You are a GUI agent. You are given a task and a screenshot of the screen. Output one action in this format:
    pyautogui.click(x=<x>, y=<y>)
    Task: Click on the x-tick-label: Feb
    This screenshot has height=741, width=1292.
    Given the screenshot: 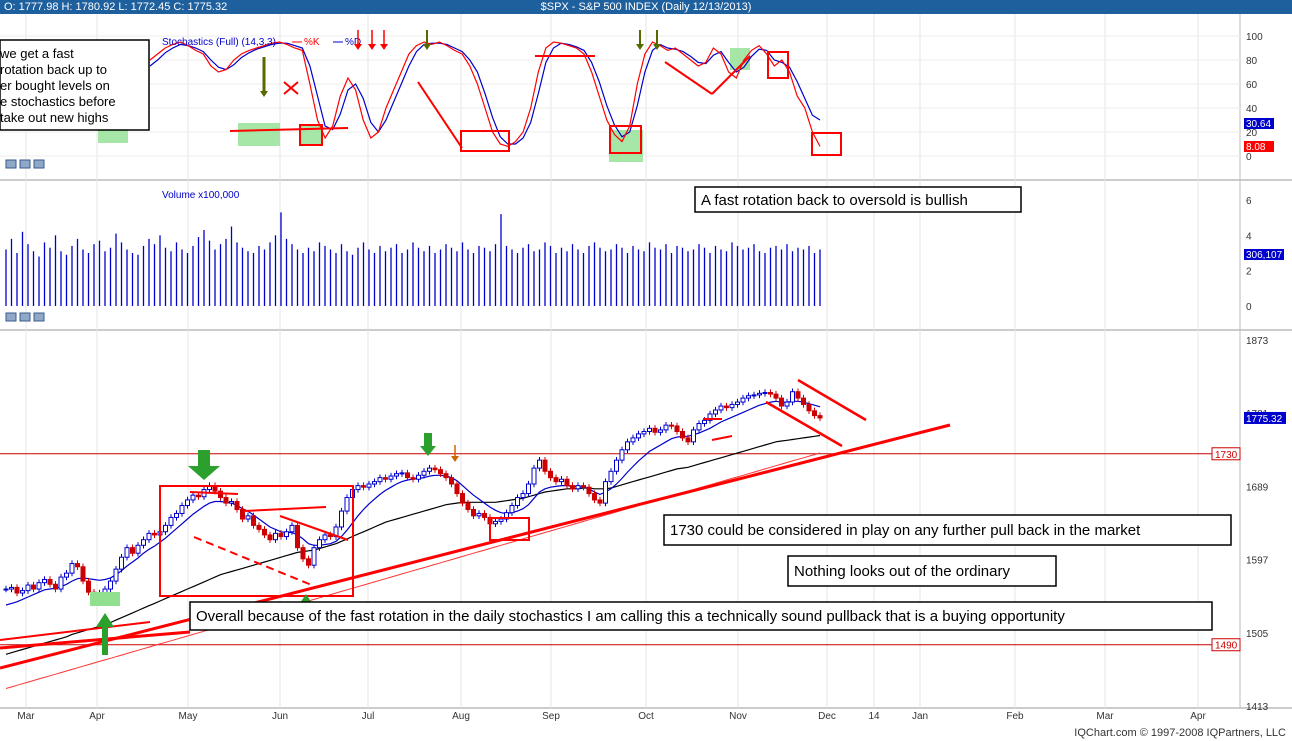 What is the action you would take?
    pyautogui.click(x=1015, y=716)
    